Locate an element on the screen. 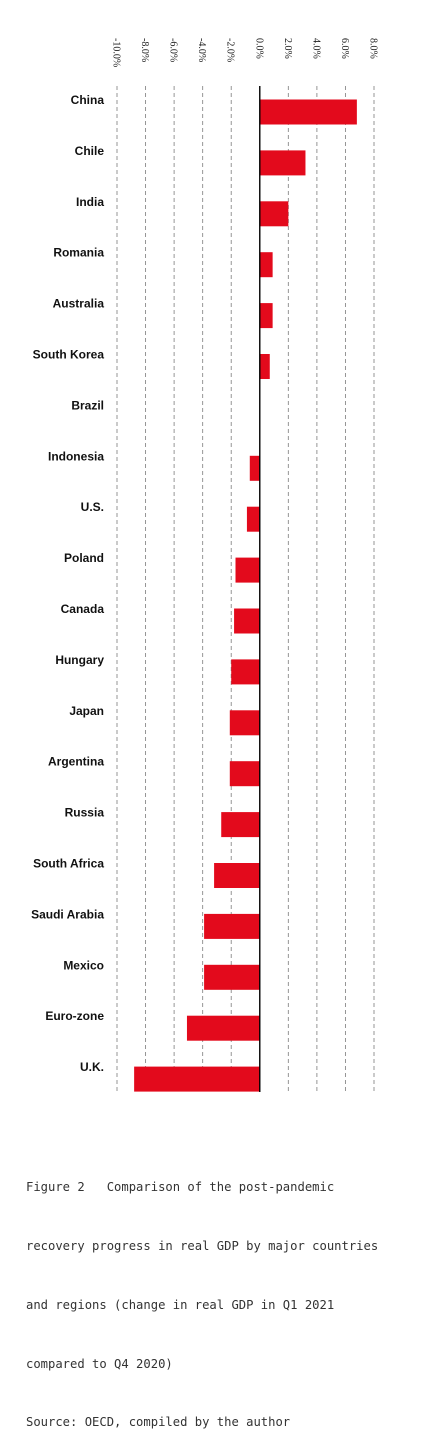 This screenshot has width=434, height=1453. caption-line: Figure 2 Comparison of the post-pandemic is located at coordinates (180, 1187).